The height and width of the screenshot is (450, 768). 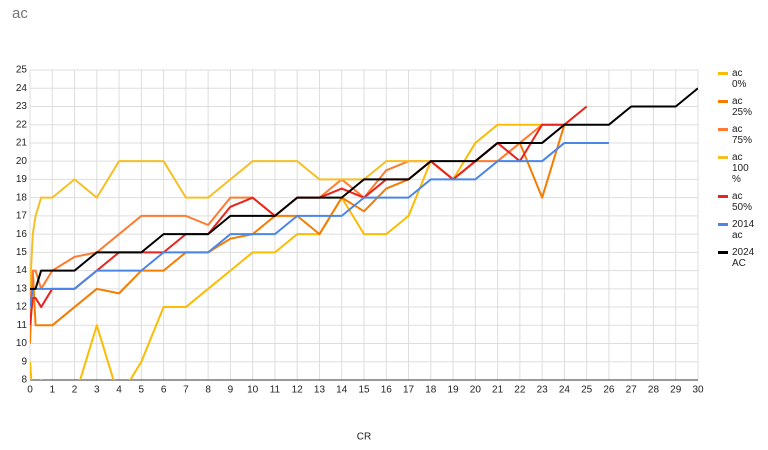 What do you see at coordinates (342, 390) in the screenshot?
I see `x-tick-label: 14` at bounding box center [342, 390].